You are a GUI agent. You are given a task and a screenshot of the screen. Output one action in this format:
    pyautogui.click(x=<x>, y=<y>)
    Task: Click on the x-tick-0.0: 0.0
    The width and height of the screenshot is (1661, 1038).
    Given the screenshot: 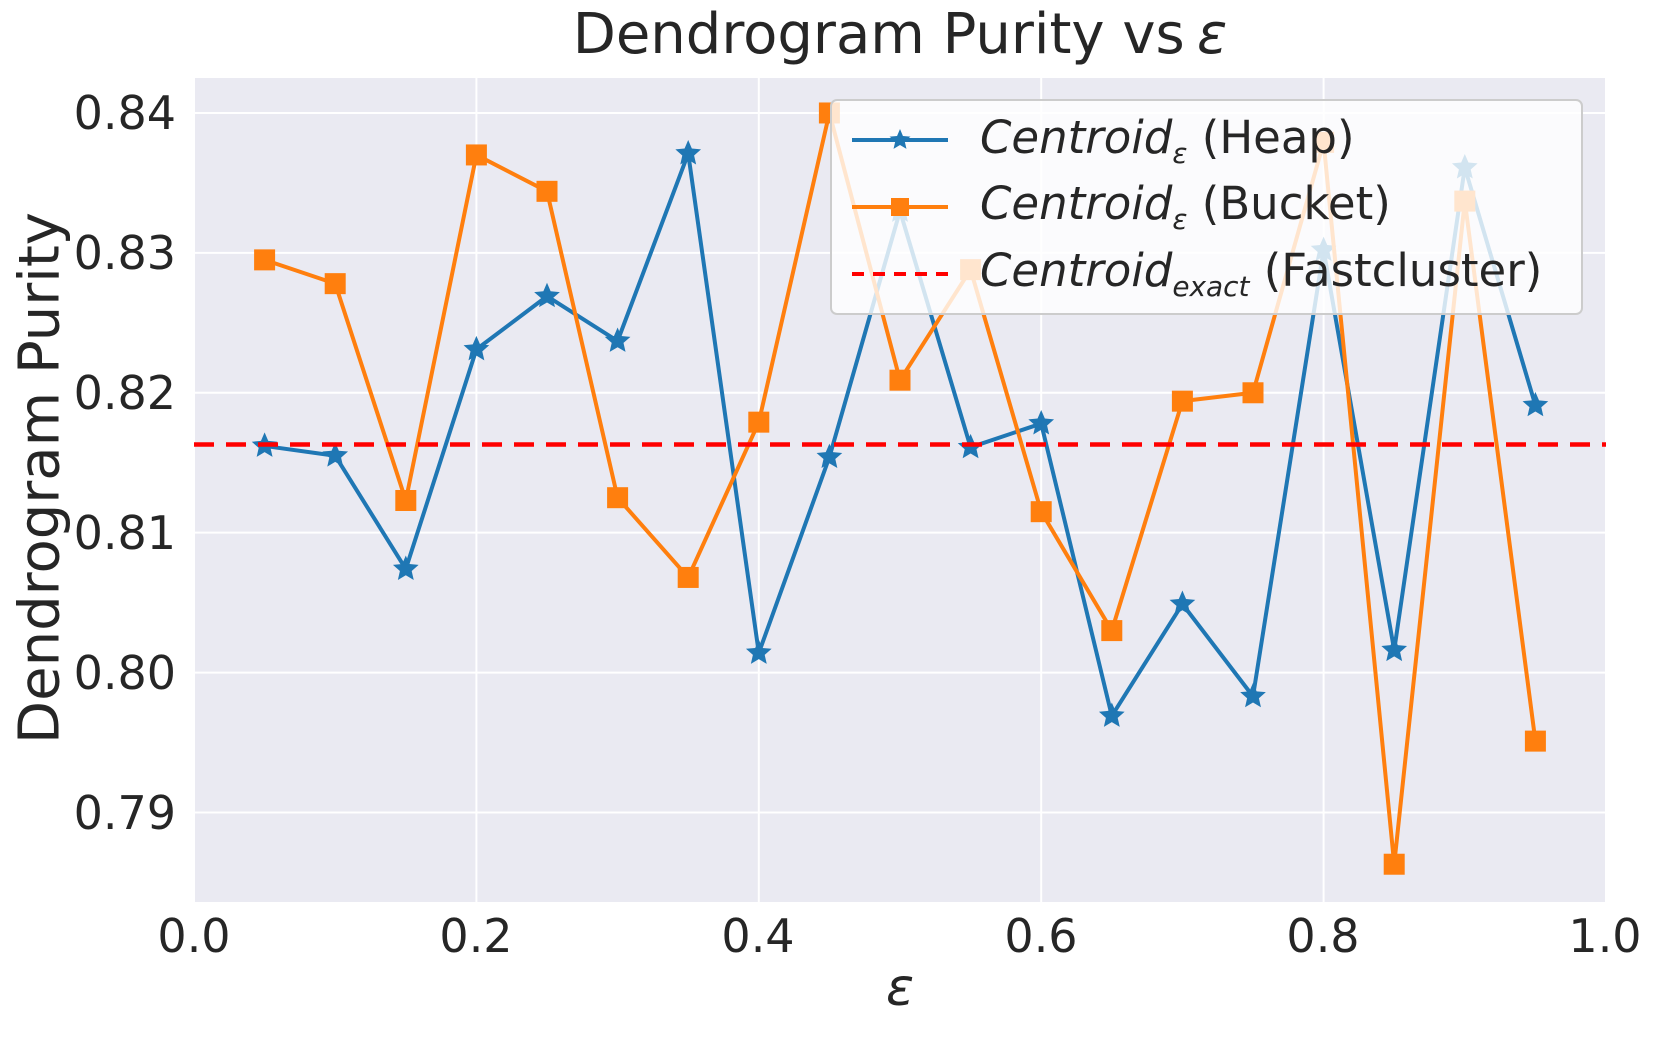 What is the action you would take?
    pyautogui.click(x=194, y=936)
    